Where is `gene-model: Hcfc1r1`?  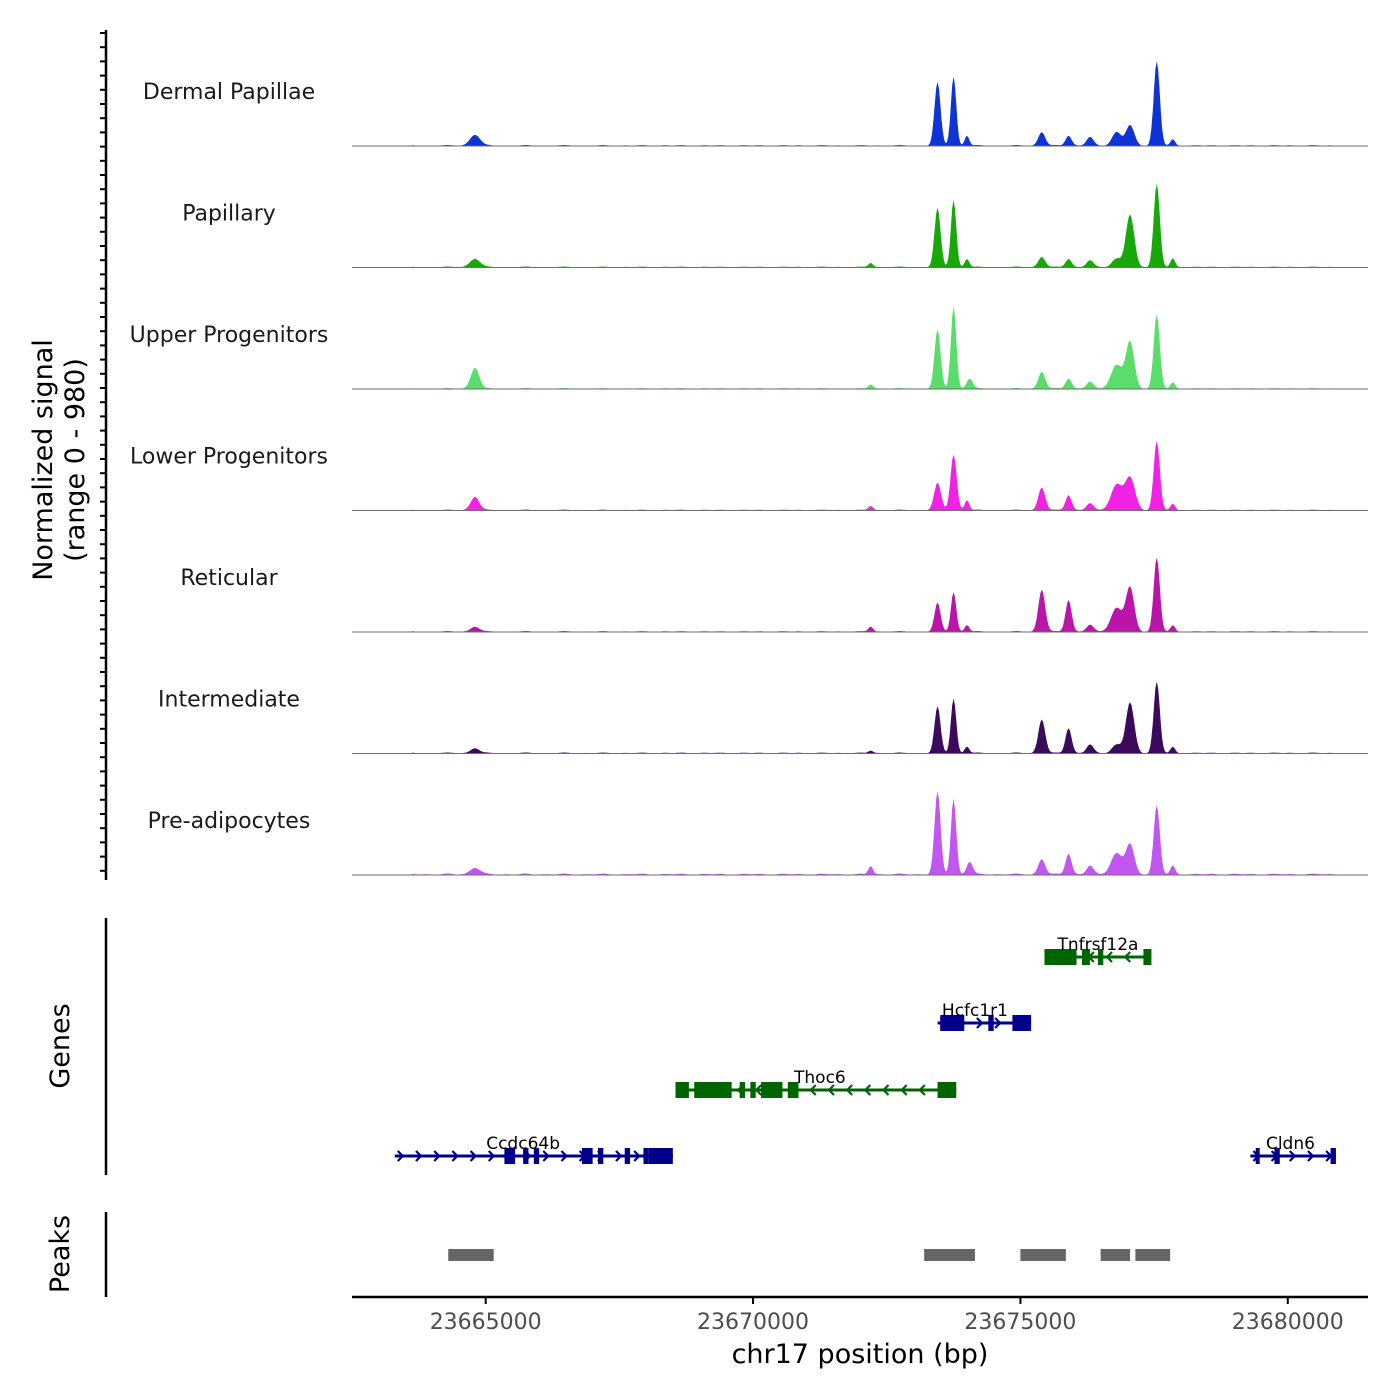 gene-model: Hcfc1r1 is located at coordinates (984, 1016).